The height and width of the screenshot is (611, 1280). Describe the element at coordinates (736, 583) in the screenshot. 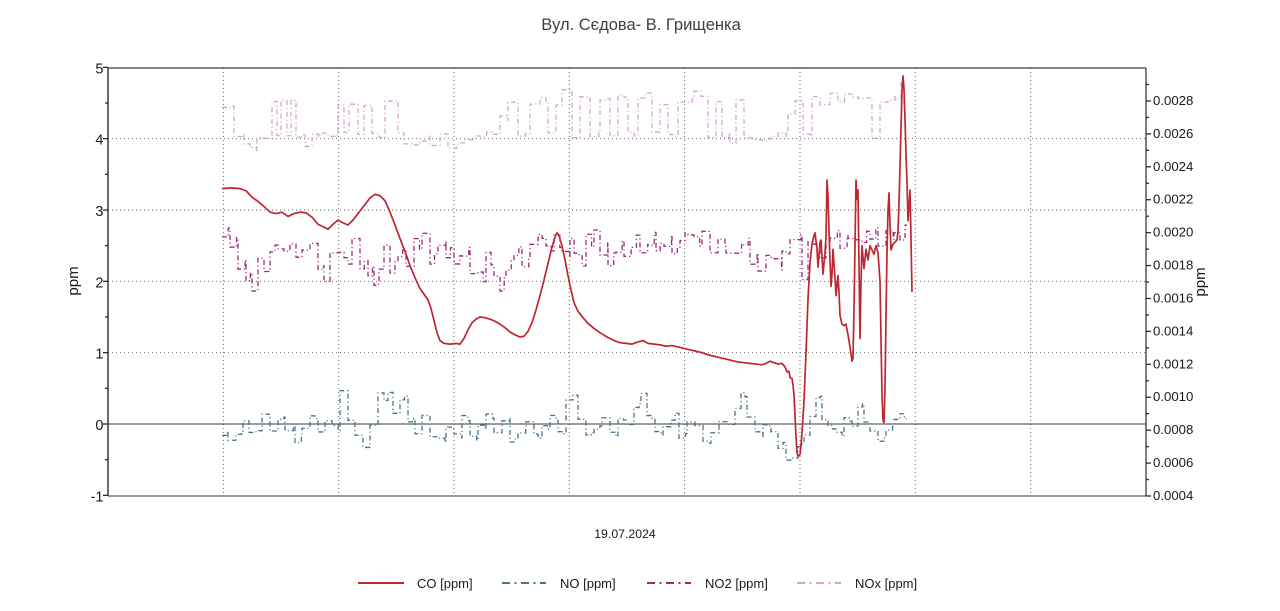

I see `svg-text: NO2 [ppm]` at that location.